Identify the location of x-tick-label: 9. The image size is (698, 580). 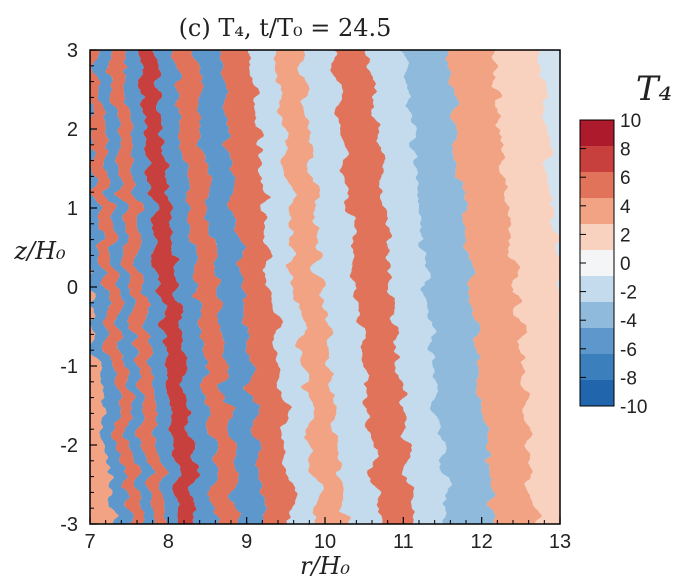
(246, 542).